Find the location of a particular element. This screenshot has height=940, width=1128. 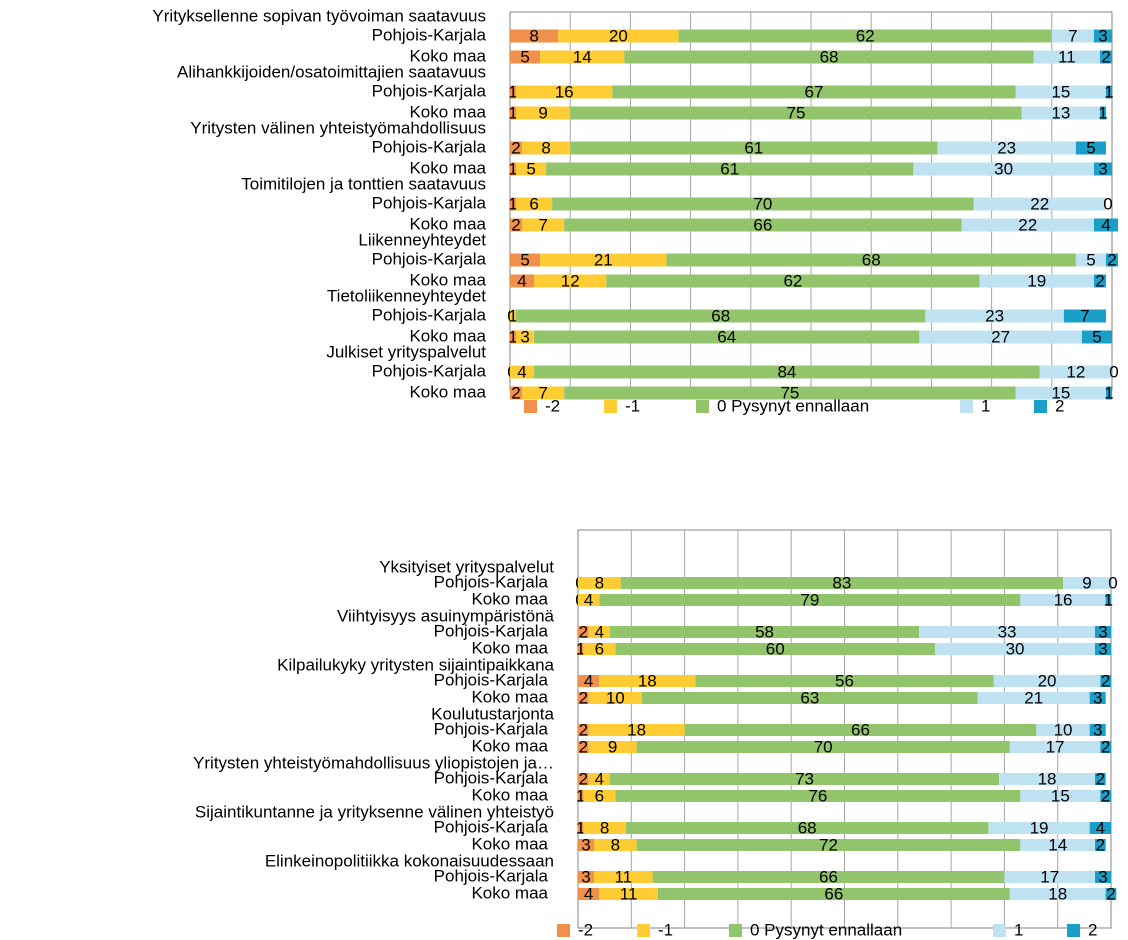

group-title: Liikenneyhteydet is located at coordinates (422, 239).